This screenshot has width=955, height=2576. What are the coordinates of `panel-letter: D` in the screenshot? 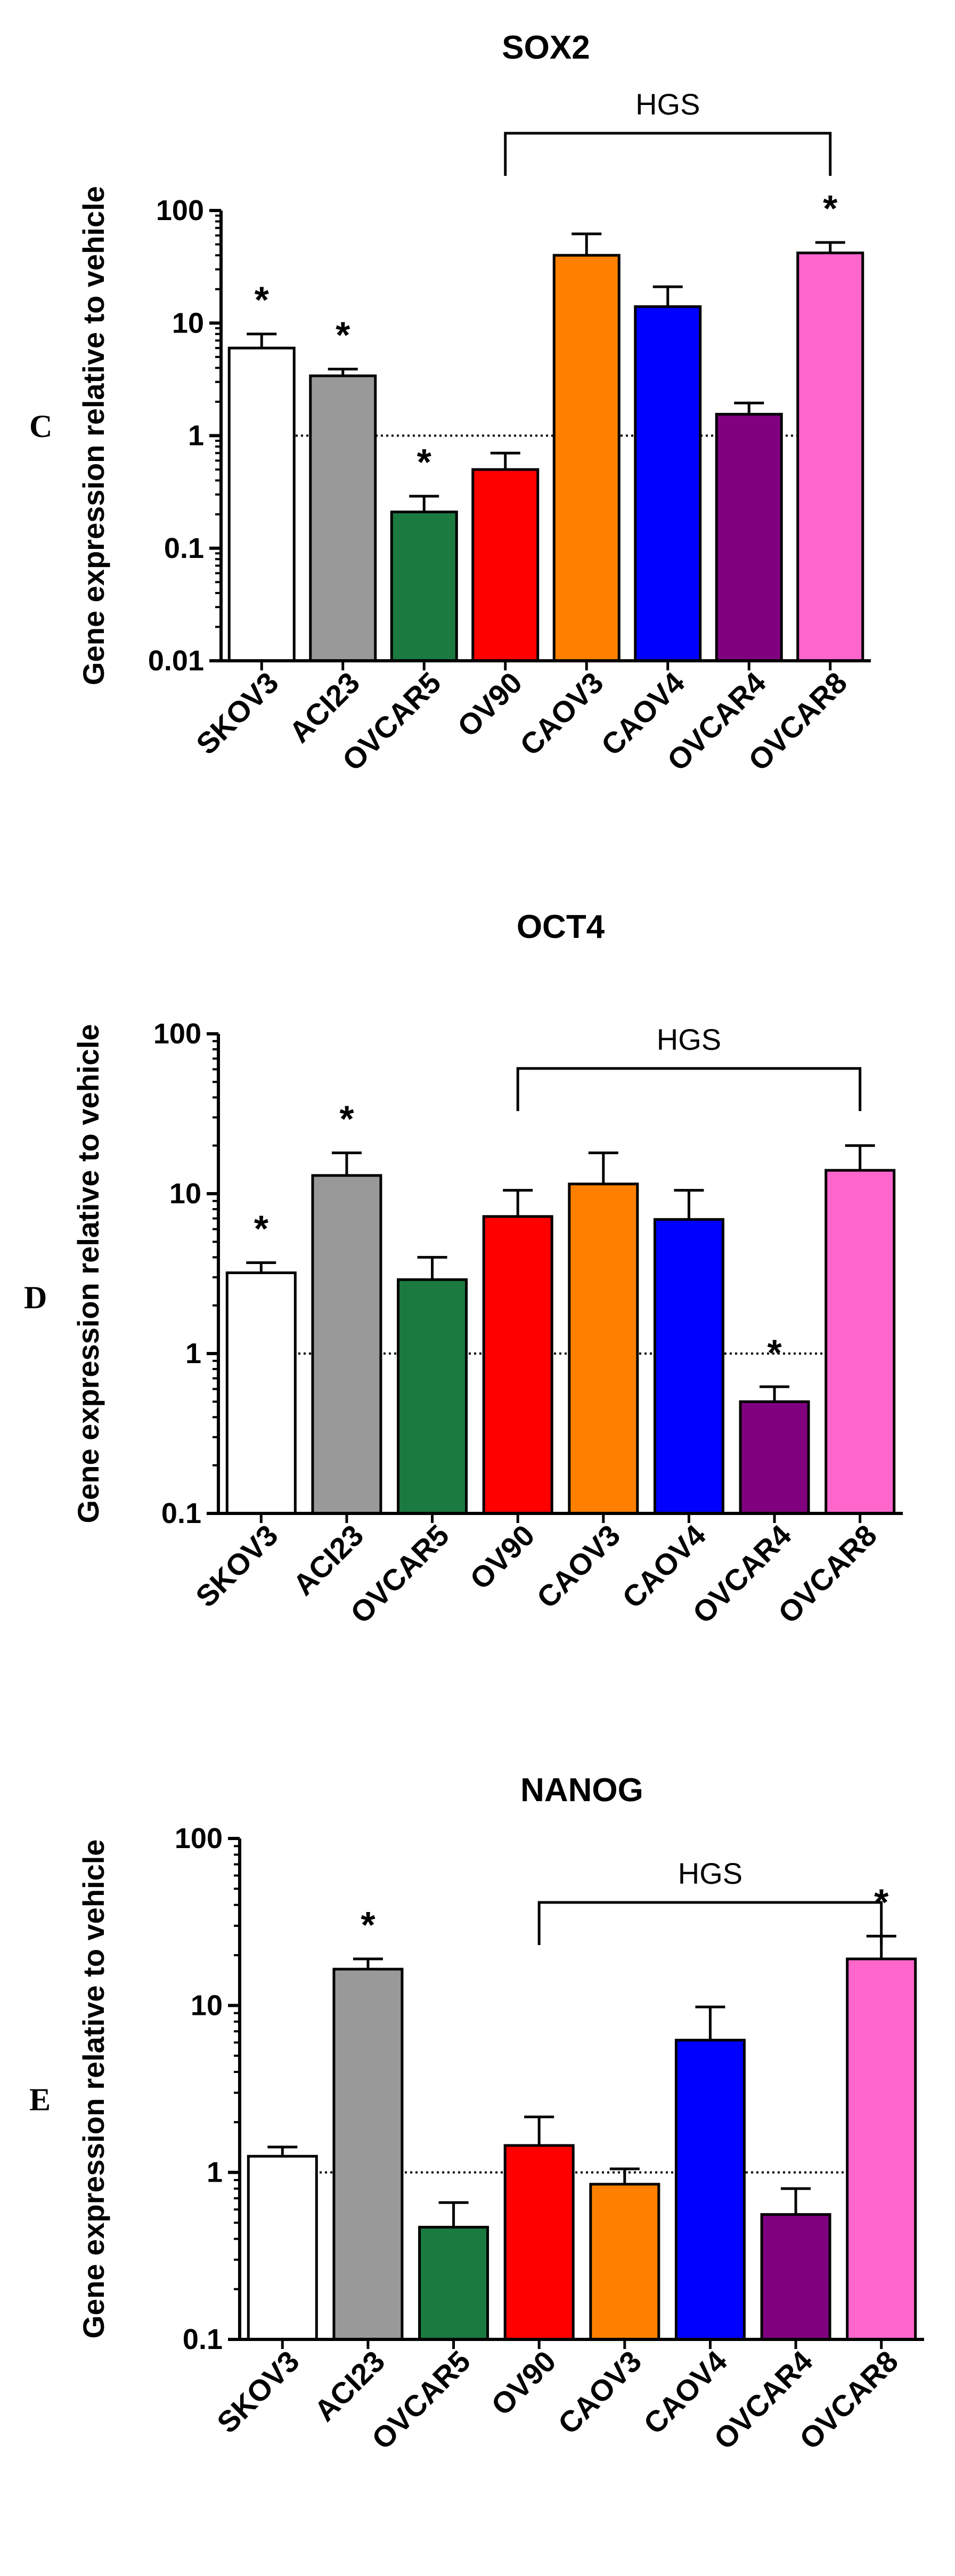 It's located at (36, 1297).